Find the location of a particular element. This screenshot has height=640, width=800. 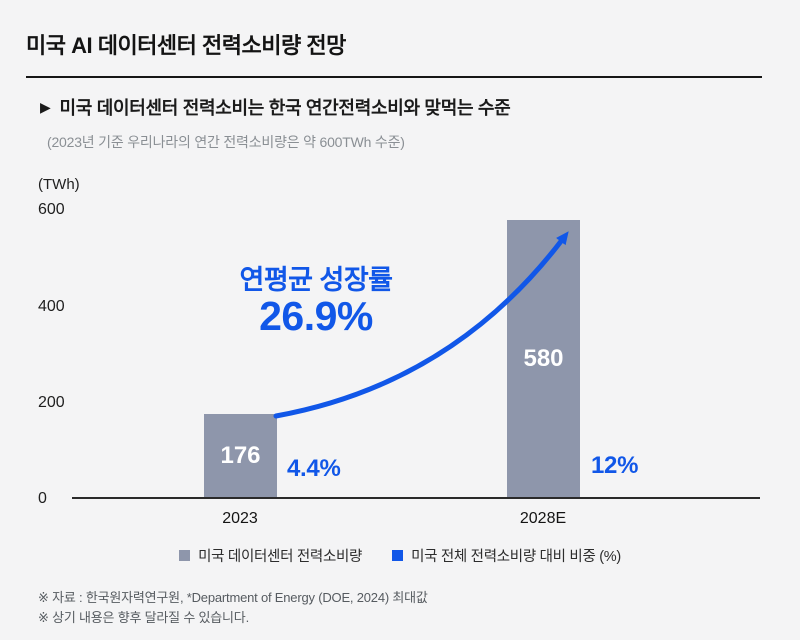

legend-label-share: 미국 전체 전력소비량 대비 비중 (%) is located at coordinates (516, 557).